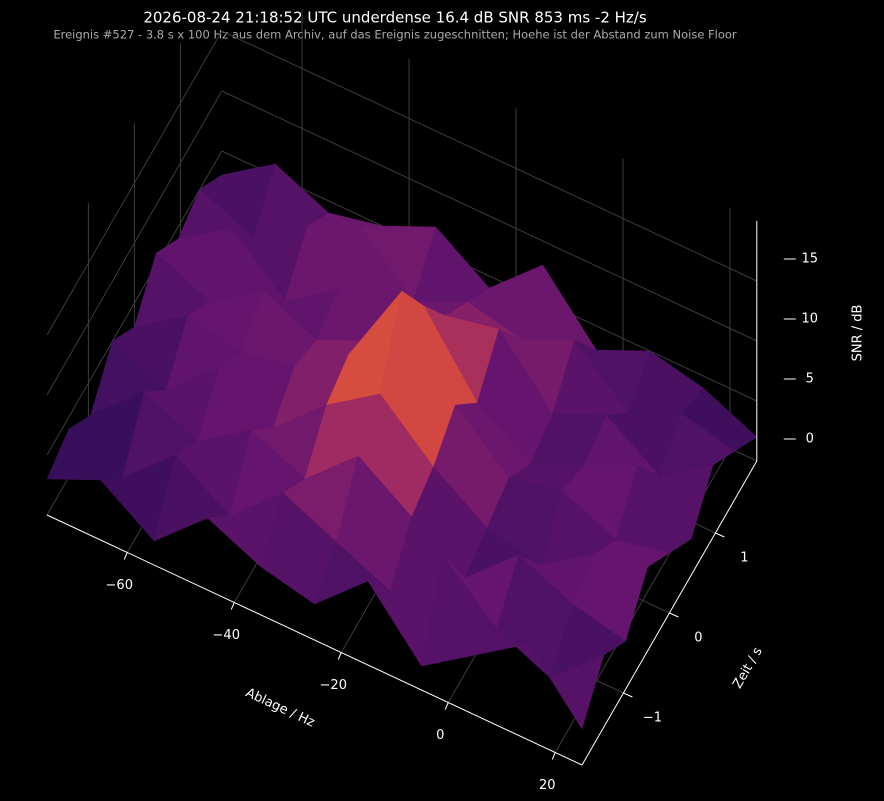 This screenshot has width=884, height=801. I want to click on z-tick-label: 10, so click(810, 319).